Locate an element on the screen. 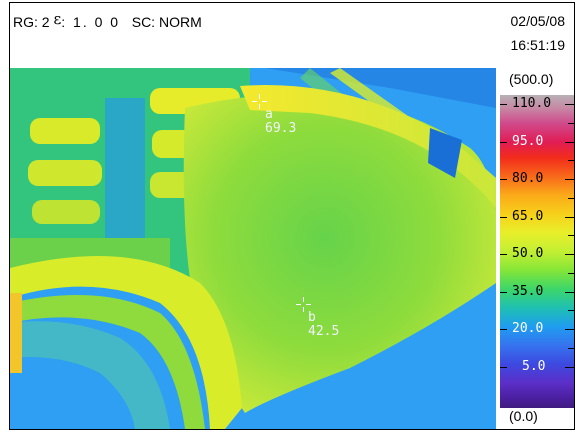  scale-tick-label: 5.0 is located at coordinates (534, 366).